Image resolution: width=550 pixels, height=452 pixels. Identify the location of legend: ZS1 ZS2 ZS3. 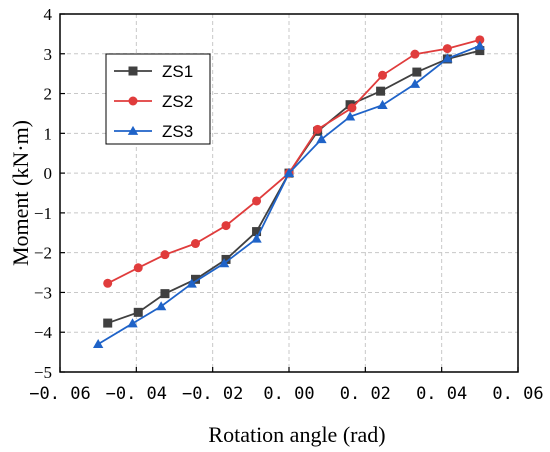
(158, 99).